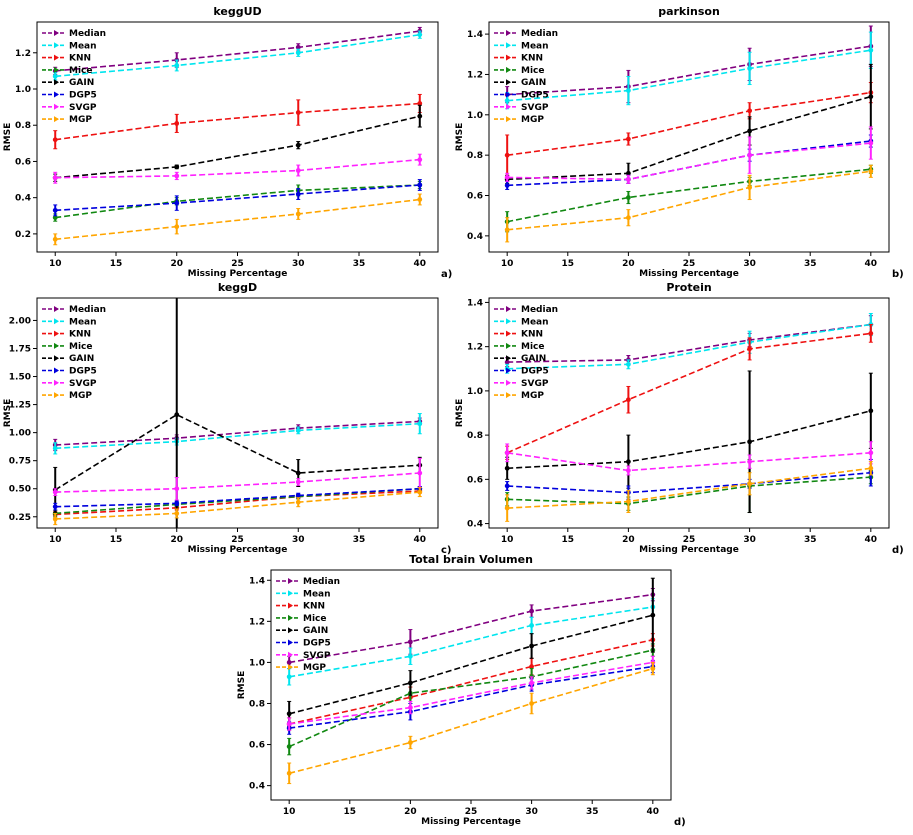 This screenshot has width=913, height=835. Describe the element at coordinates (410, 812) in the screenshot. I see `x-tick-label: 20` at that location.